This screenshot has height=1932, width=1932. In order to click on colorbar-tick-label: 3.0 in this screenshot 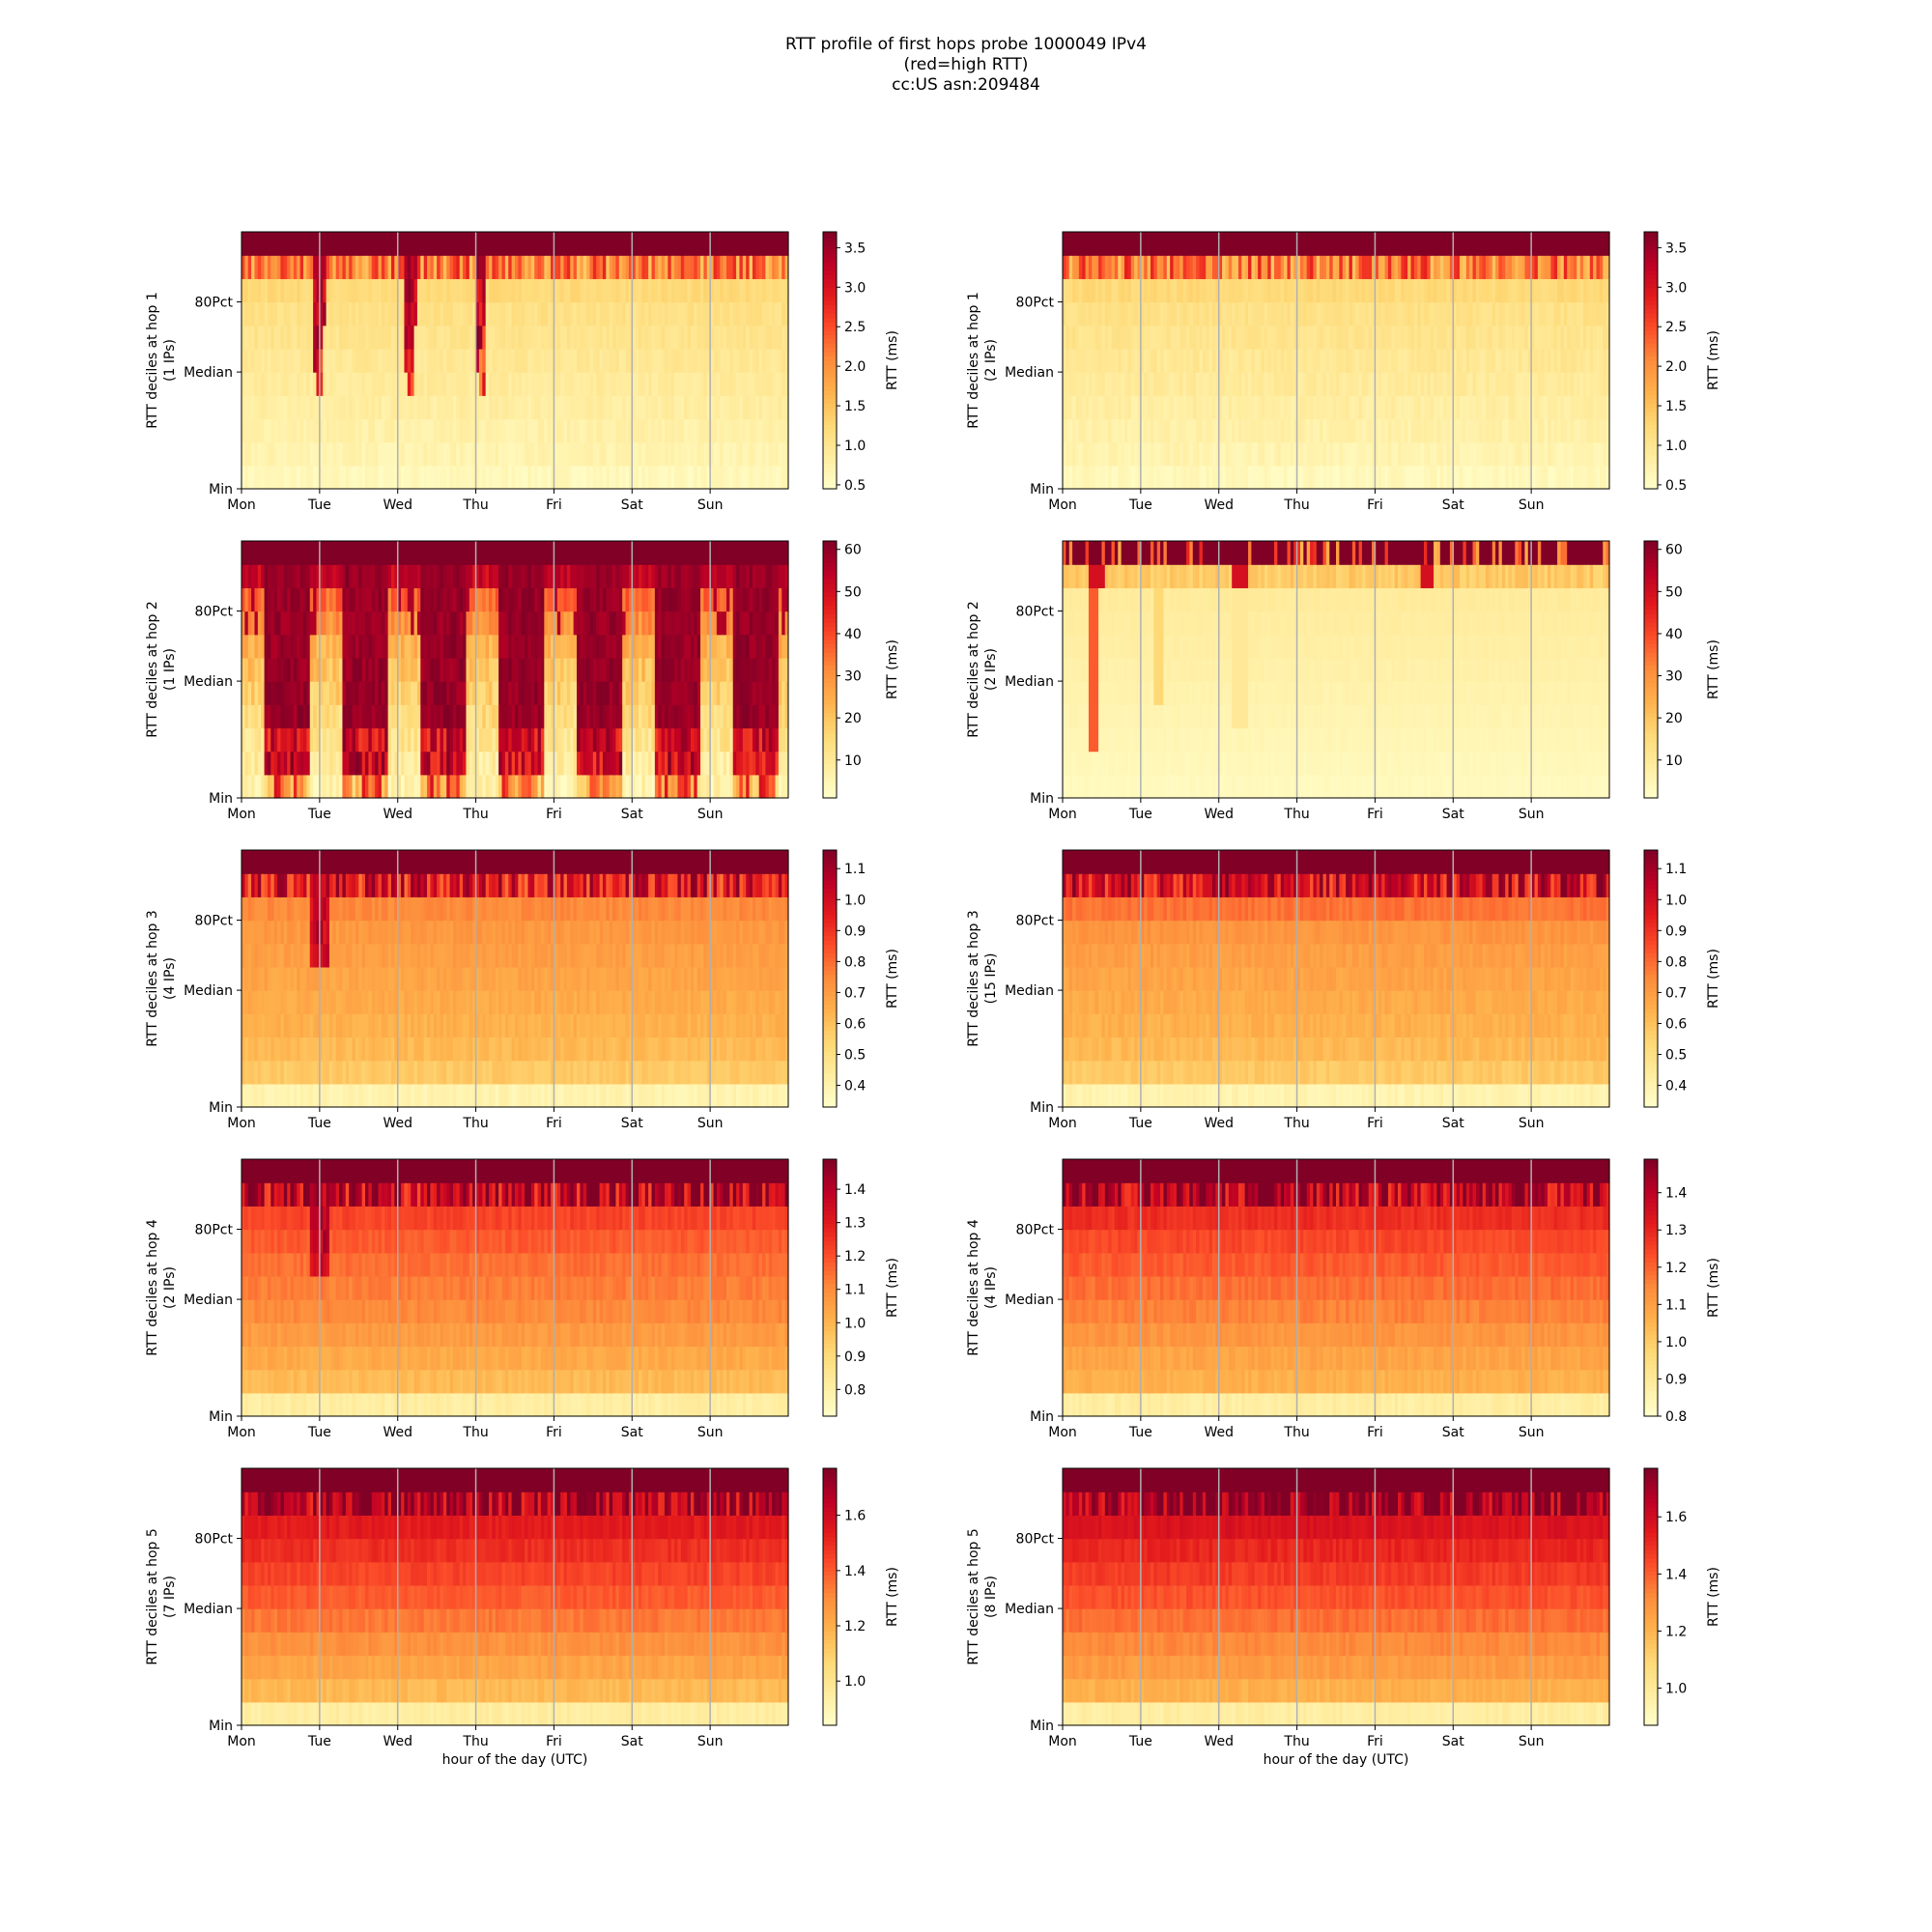, I will do `click(1676, 288)`.